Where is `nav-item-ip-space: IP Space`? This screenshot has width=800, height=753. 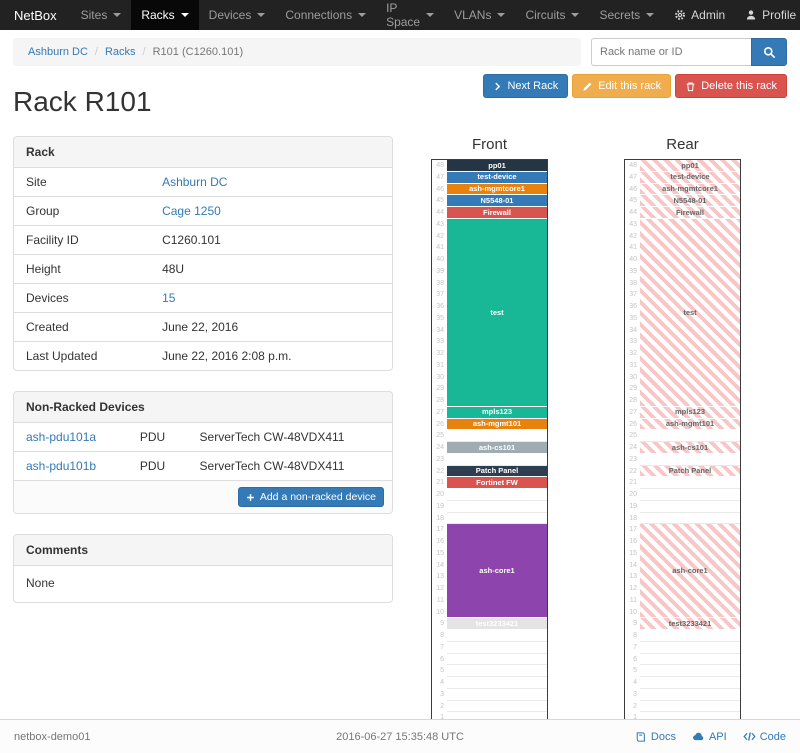
nav-item-ip-space: IP Space is located at coordinates (410, 15).